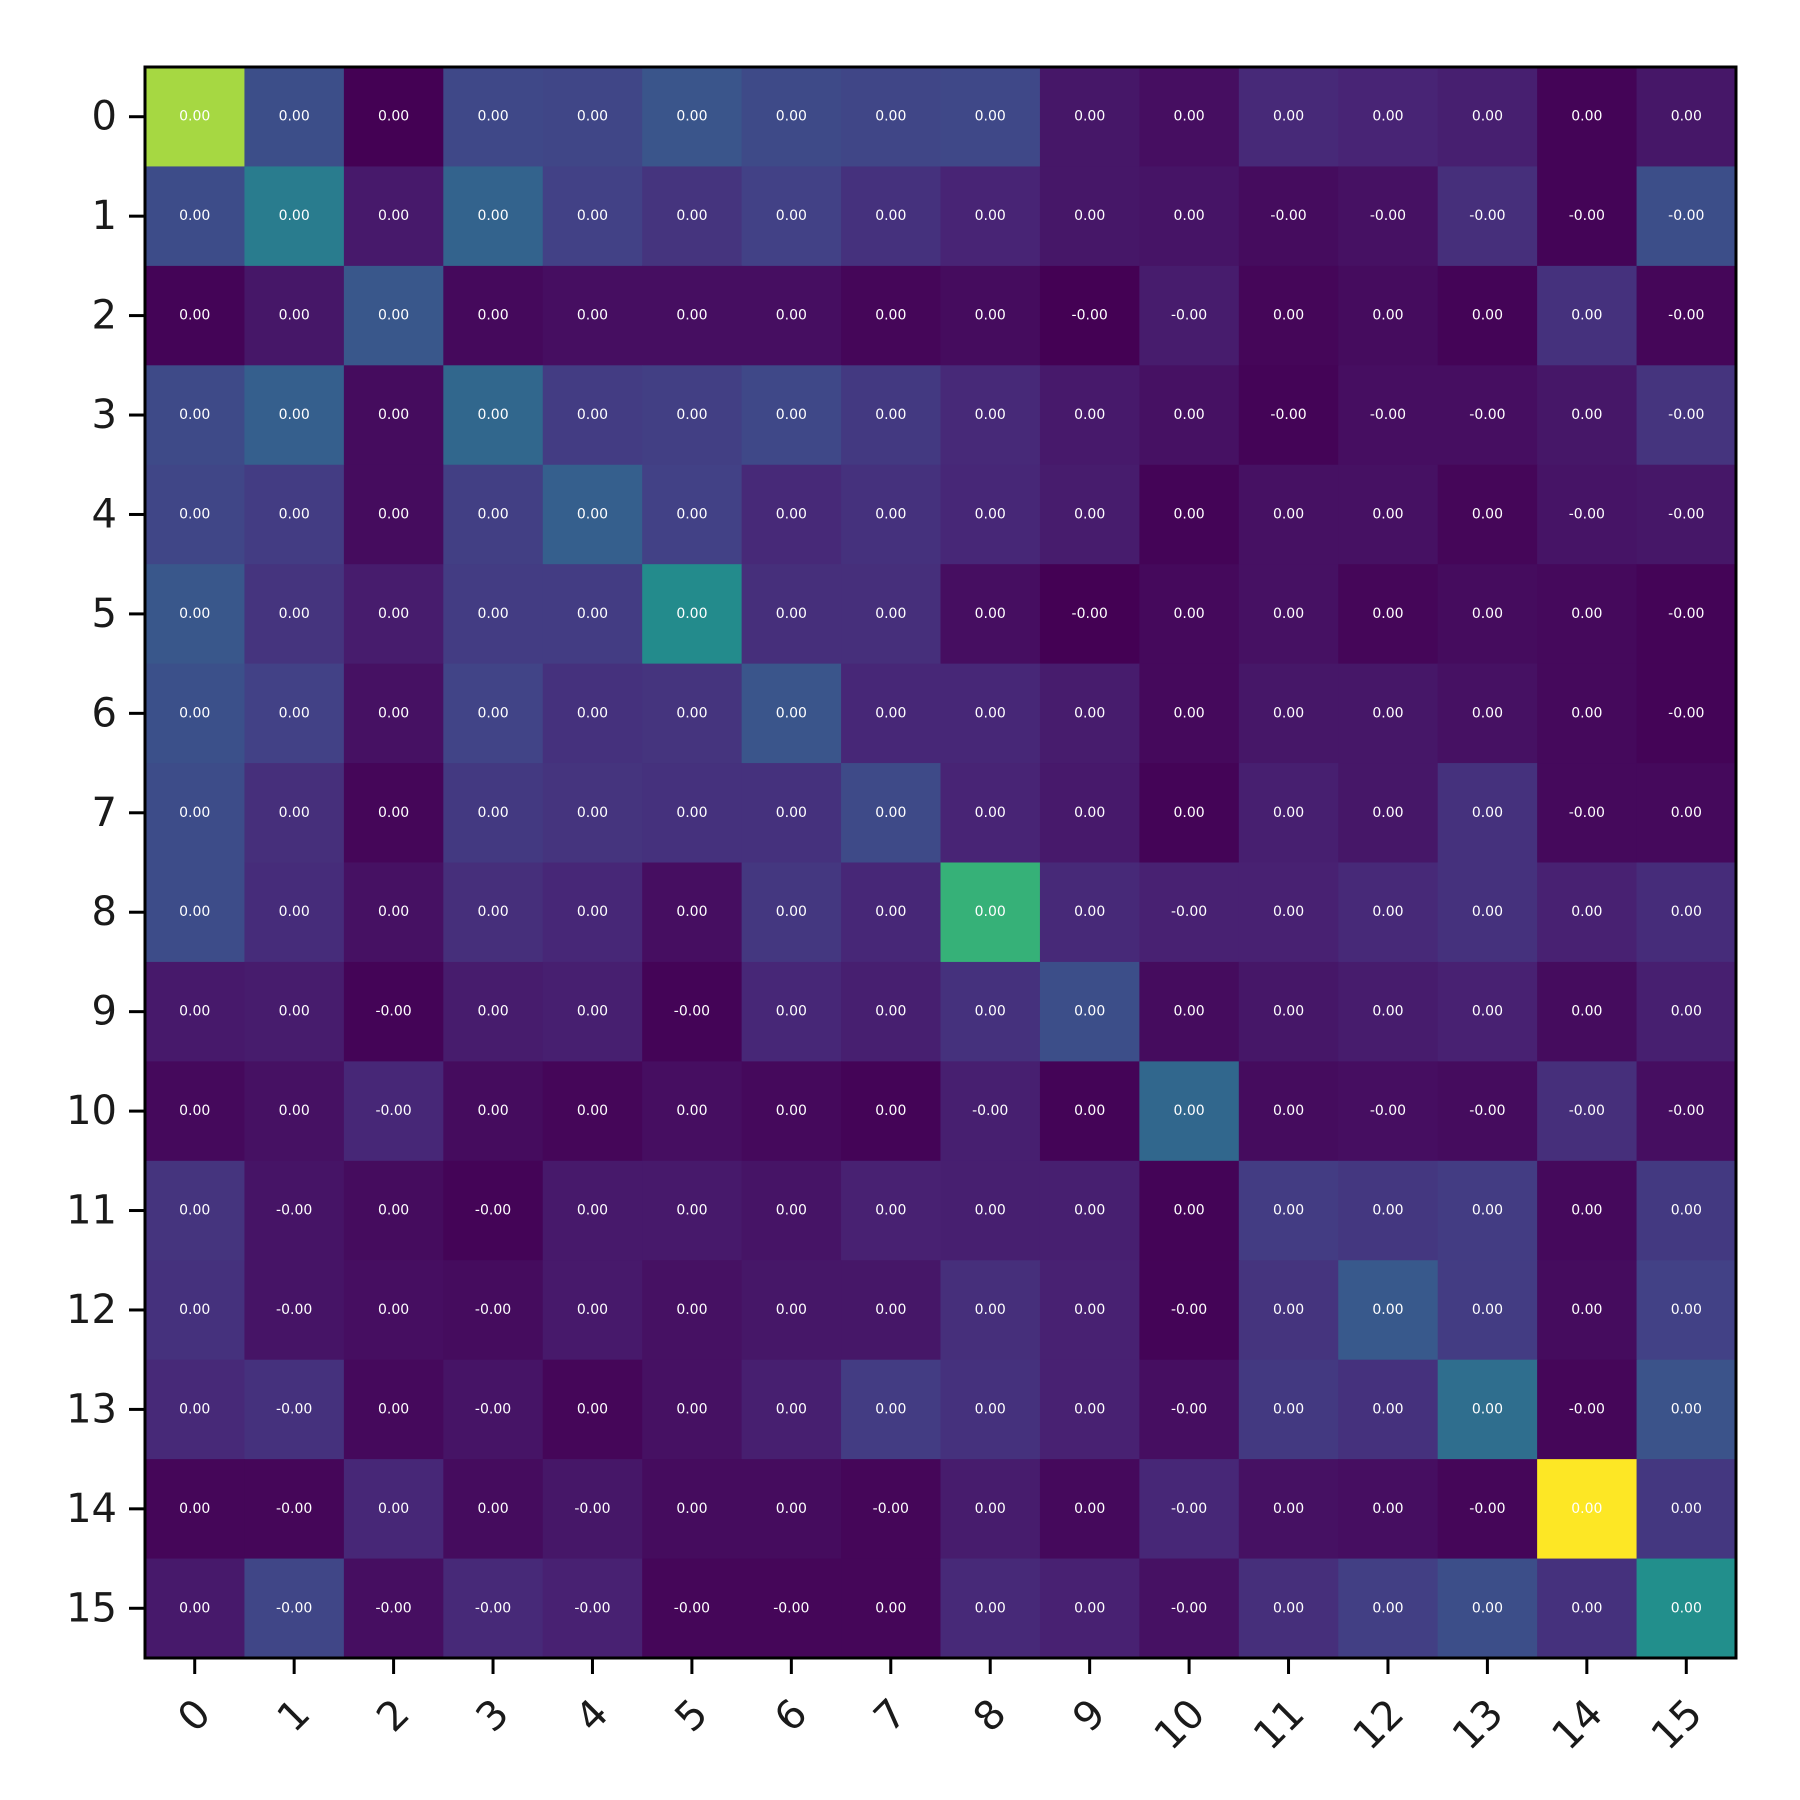 Image resolution: width=1800 pixels, height=1800 pixels. I want to click on cell-label-11-14: 0.00, so click(1586, 1211).